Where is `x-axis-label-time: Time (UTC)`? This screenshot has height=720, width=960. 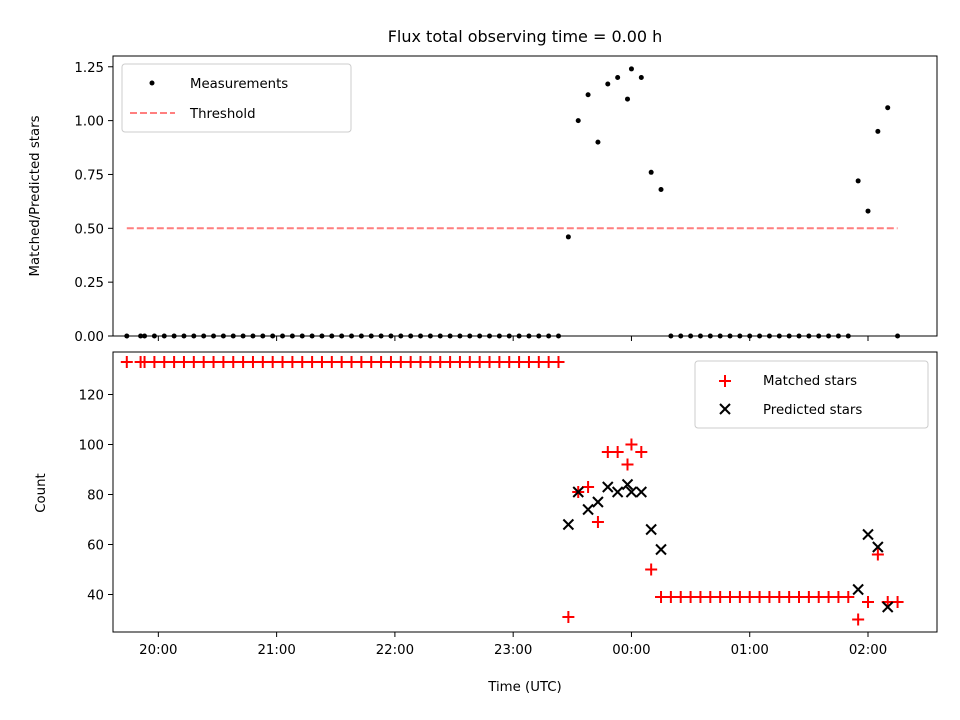 x-axis-label-time: Time (UTC) is located at coordinates (524, 687).